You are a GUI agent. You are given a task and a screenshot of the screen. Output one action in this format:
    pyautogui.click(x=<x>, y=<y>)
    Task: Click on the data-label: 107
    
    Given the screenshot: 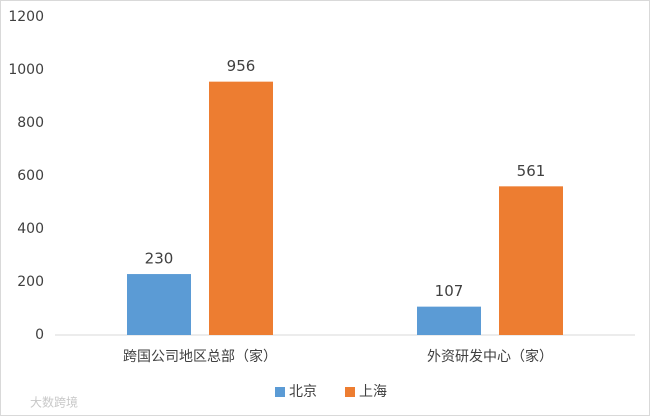 What is the action you would take?
    pyautogui.click(x=449, y=291)
    